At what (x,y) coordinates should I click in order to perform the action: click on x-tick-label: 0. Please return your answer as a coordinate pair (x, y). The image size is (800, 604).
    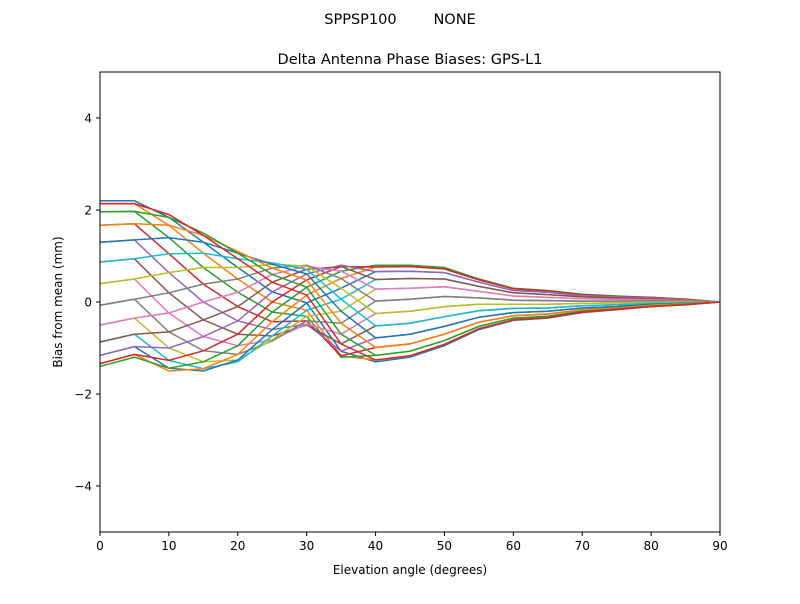
    Looking at the image, I should click on (100, 546).